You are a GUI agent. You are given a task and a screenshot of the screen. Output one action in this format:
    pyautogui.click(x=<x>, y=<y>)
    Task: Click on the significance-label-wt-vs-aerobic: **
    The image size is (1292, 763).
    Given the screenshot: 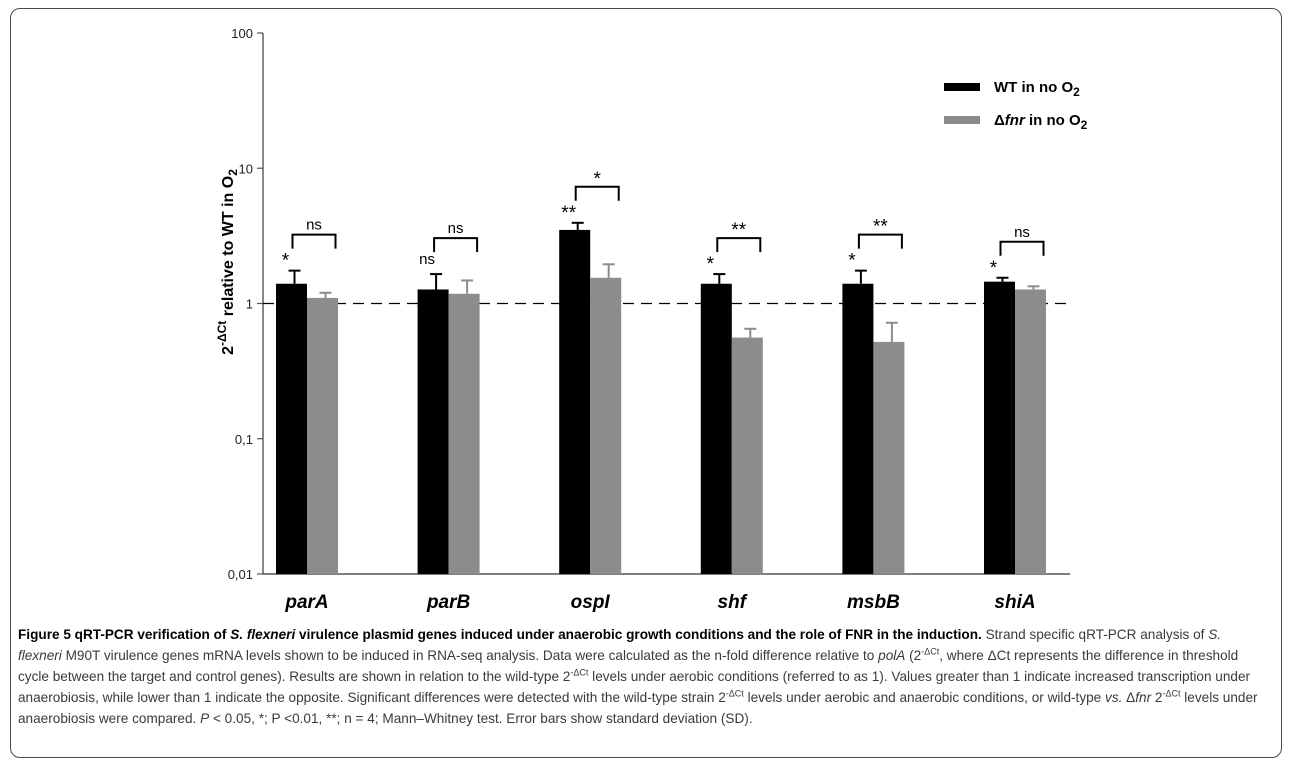 What is the action you would take?
    pyautogui.click(x=568, y=213)
    